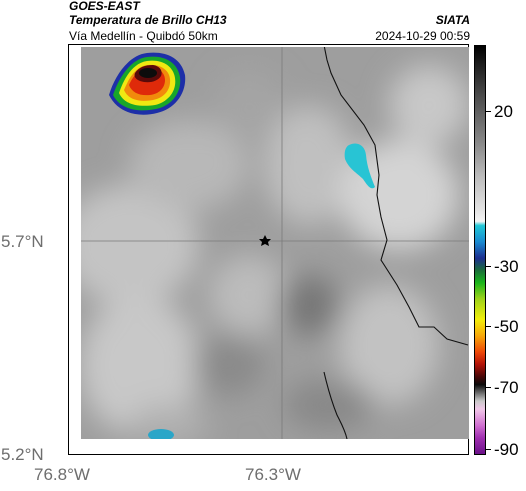 Image resolution: width=526 pixels, height=491 pixels. Describe the element at coordinates (143, 36) in the screenshot. I see `route-subtitle: Vía Medellín - Quibdó 50km` at that location.